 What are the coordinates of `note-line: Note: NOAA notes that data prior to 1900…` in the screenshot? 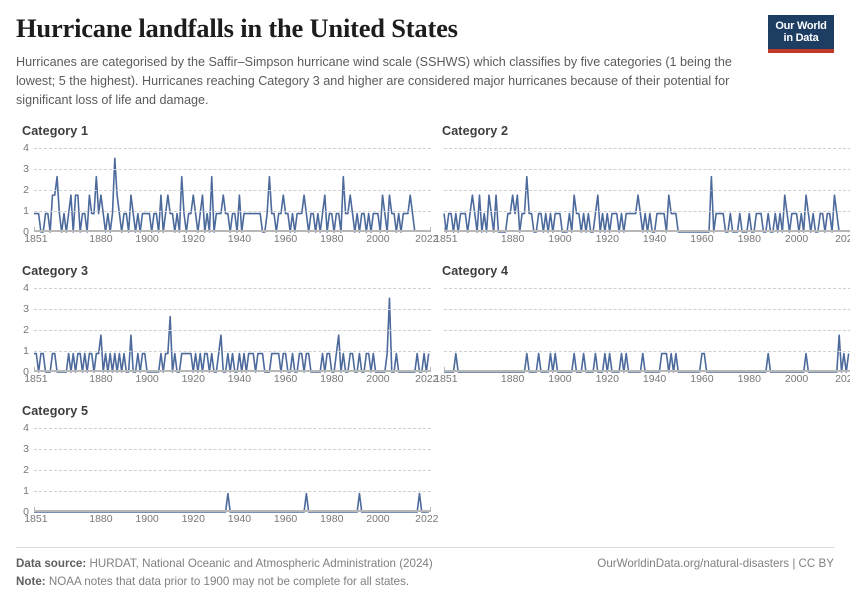 It's located at (224, 581).